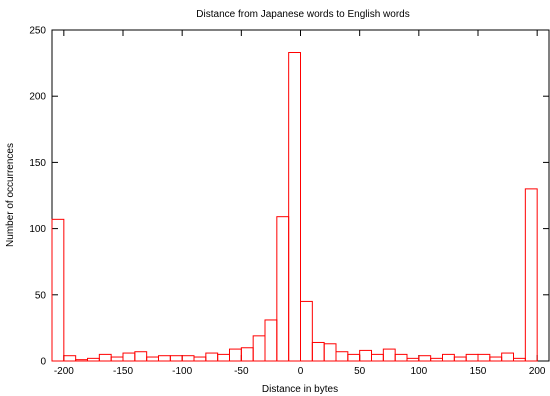 The height and width of the screenshot is (396, 550). What do you see at coordinates (537, 371) in the screenshot?
I see `x-tick-label: 200` at bounding box center [537, 371].